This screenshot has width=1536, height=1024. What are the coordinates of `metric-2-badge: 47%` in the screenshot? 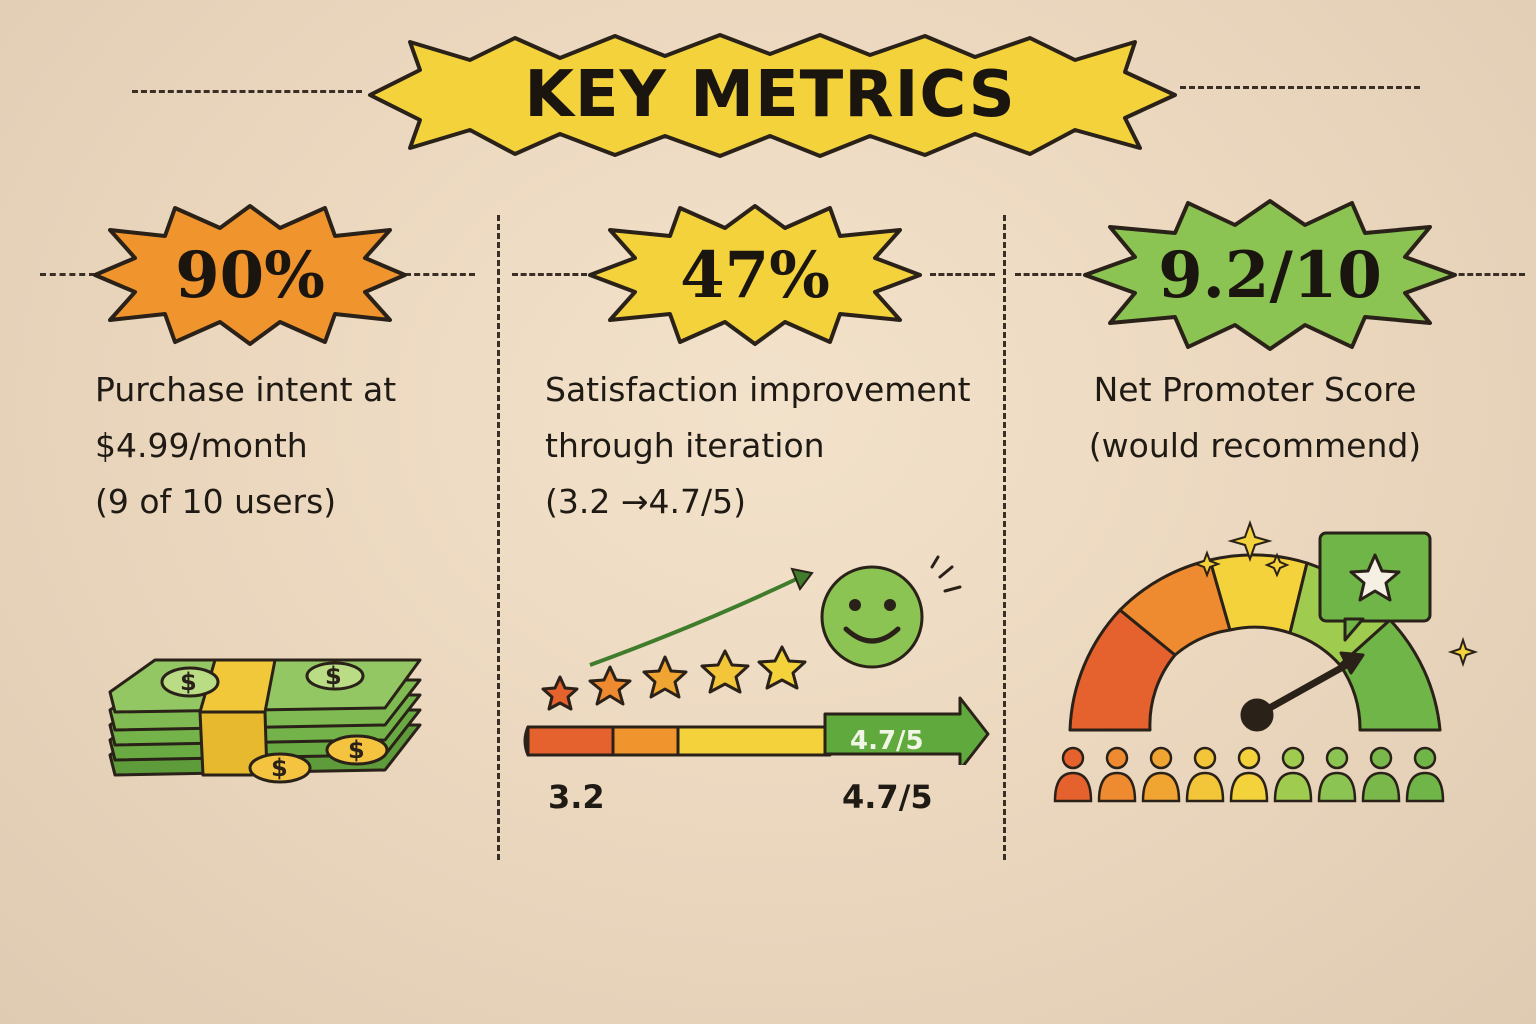 It's located at (755, 275).